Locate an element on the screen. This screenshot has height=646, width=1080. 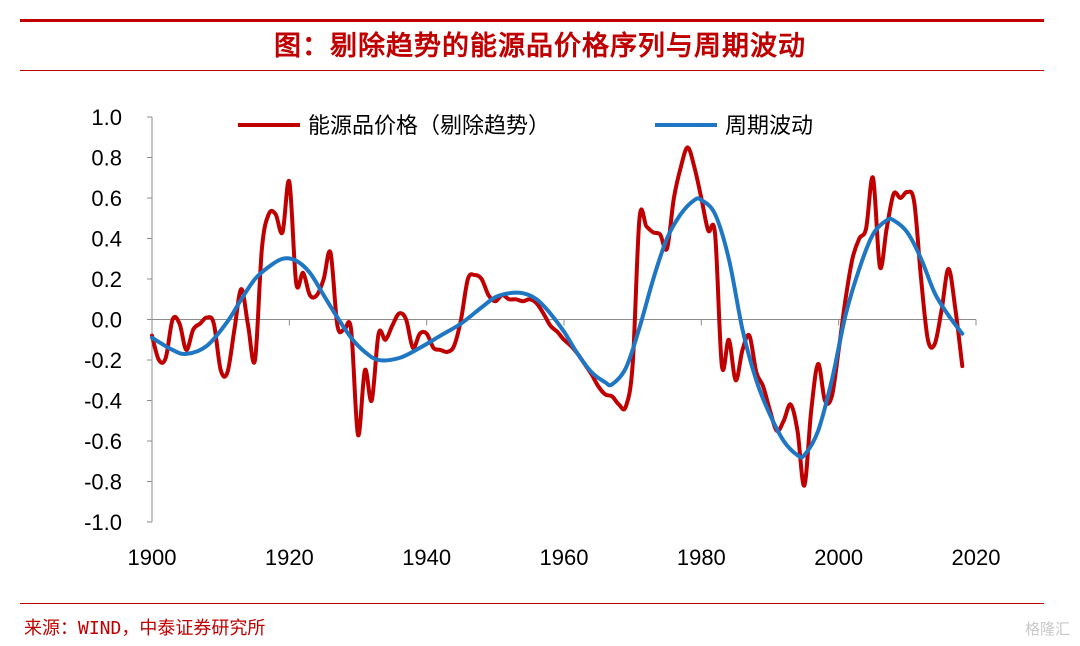
x-tick-label: 1960 is located at coordinates (564, 557).